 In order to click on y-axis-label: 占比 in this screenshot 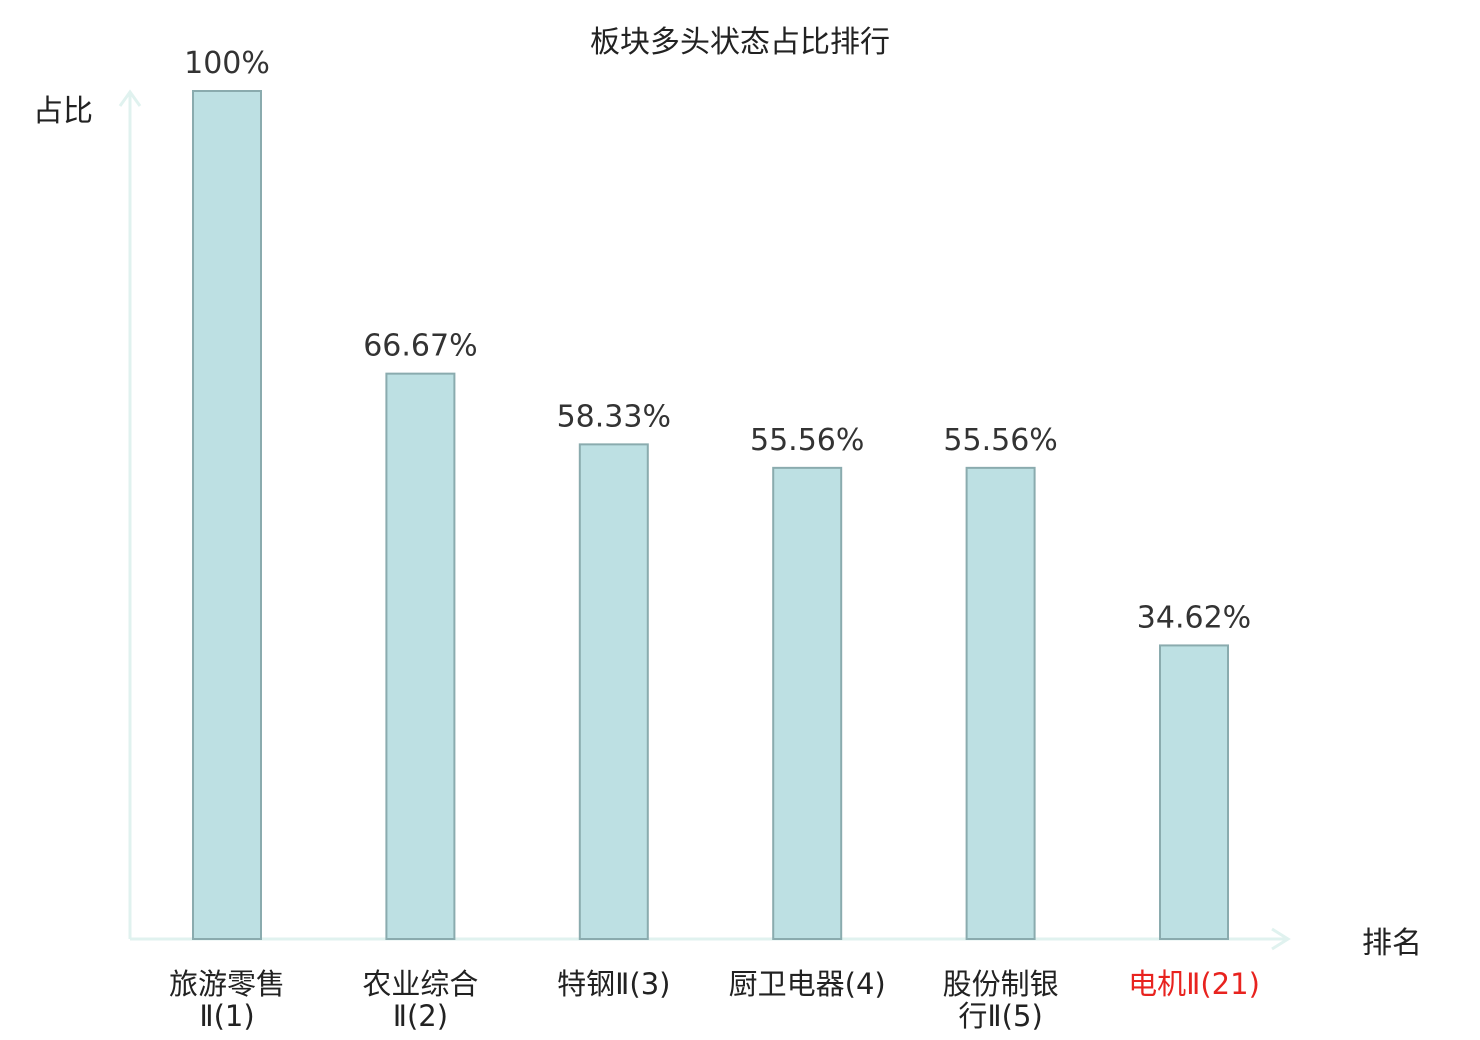, I will do `click(63, 111)`.